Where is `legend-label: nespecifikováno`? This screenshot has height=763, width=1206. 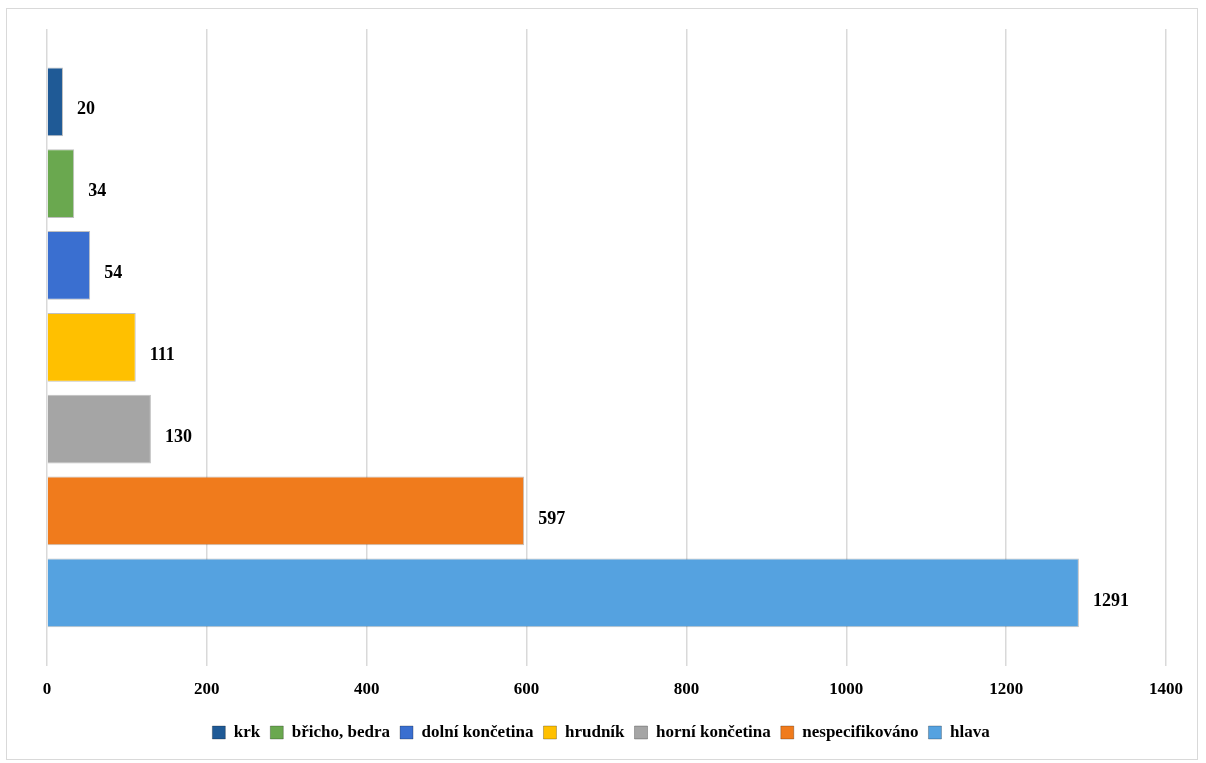
legend-label: nespecifikováno is located at coordinates (860, 731).